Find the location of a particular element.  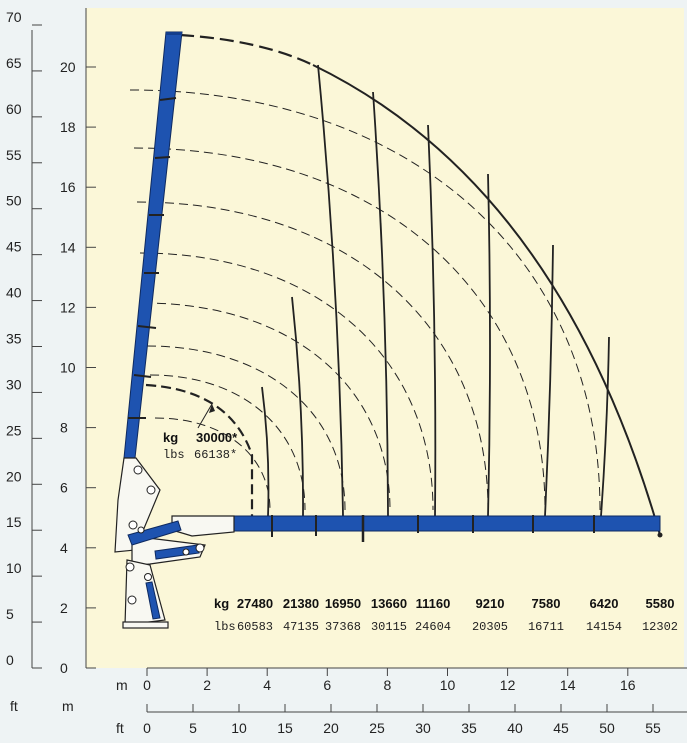

ft-left-tick-label: 60 is located at coordinates (14, 109).